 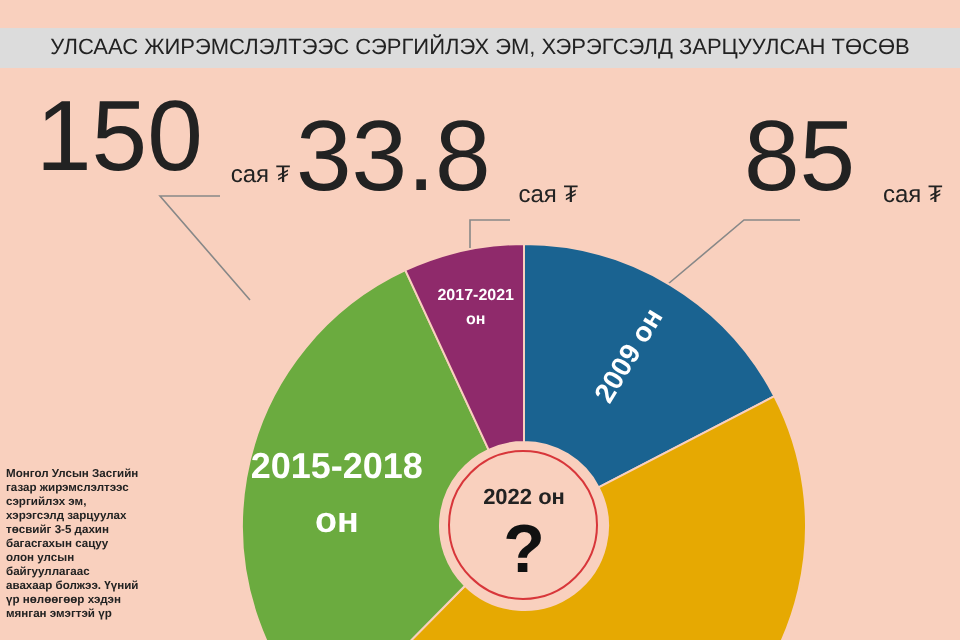 What do you see at coordinates (480, 47) in the screenshot?
I see `chart-title: УЛСААС ЖИРЭМСЛЭЛТЭЭС СЭРГИЙЛЭХ ЭМ, ХЭРЭГСЭЛД ЗАРЦУУЛСАН ТӨСӨВ` at bounding box center [480, 47].